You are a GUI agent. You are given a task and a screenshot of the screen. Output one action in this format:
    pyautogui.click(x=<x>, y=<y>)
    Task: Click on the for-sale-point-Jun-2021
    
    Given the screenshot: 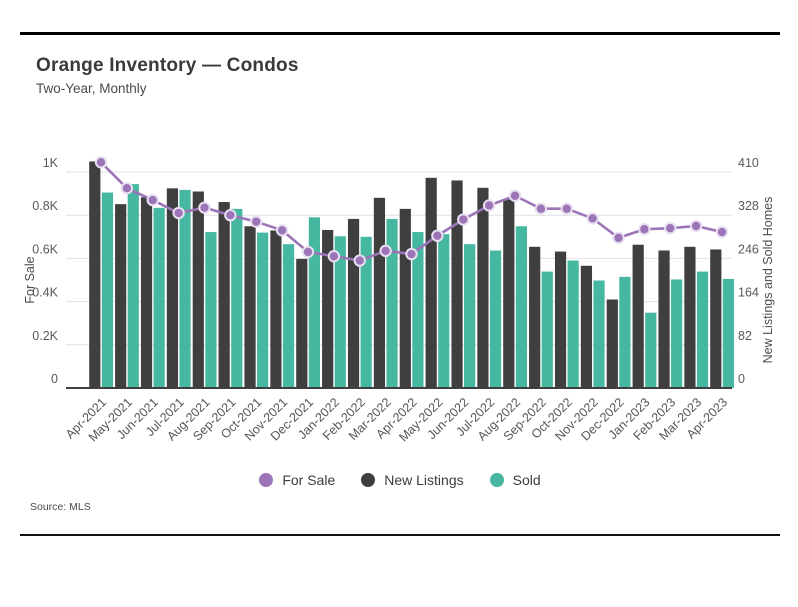 What is the action you would take?
    pyautogui.click(x=152, y=200)
    